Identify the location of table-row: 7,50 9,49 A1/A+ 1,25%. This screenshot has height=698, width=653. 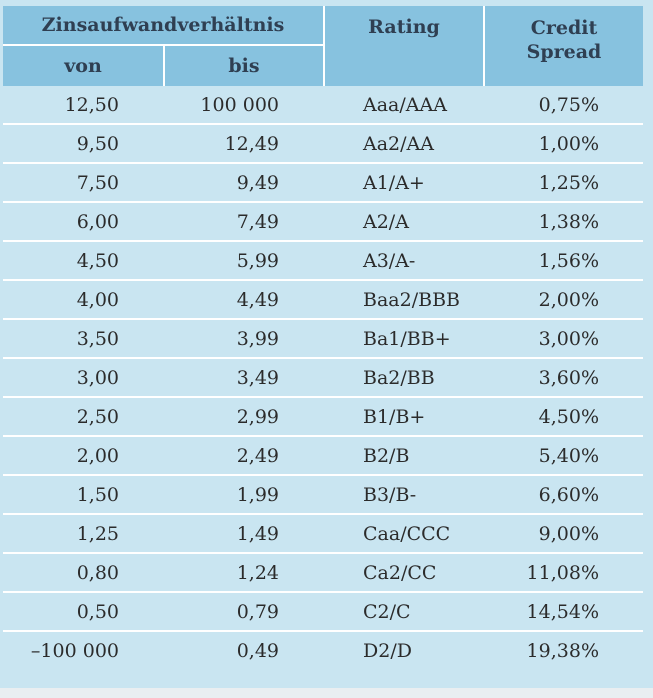
(323, 181).